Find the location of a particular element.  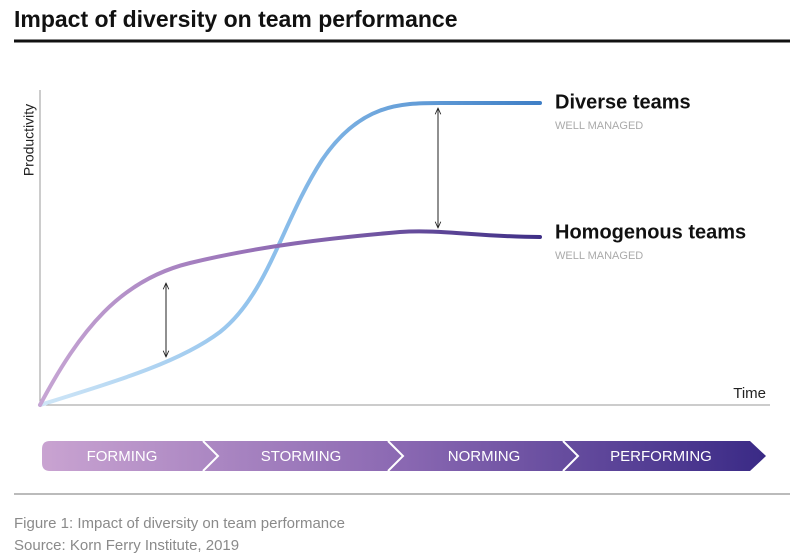

stage-label: FORMING is located at coordinates (122, 456).